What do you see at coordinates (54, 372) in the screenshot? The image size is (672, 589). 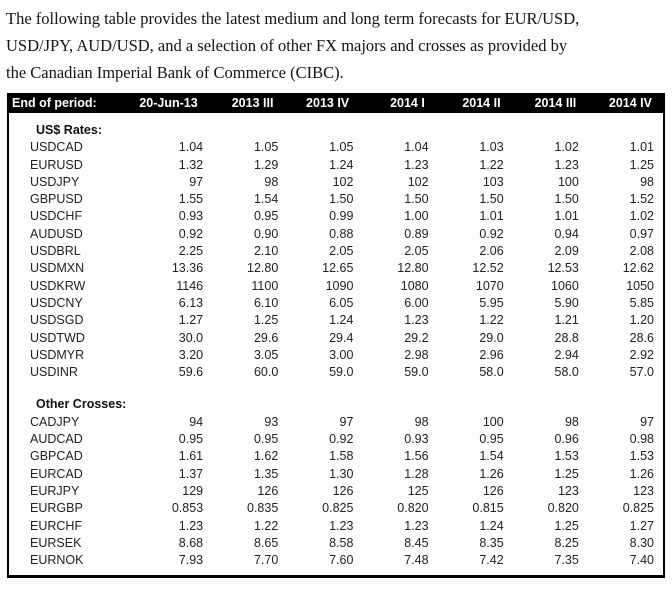 I see `currency-pair-label: USDINR` at bounding box center [54, 372].